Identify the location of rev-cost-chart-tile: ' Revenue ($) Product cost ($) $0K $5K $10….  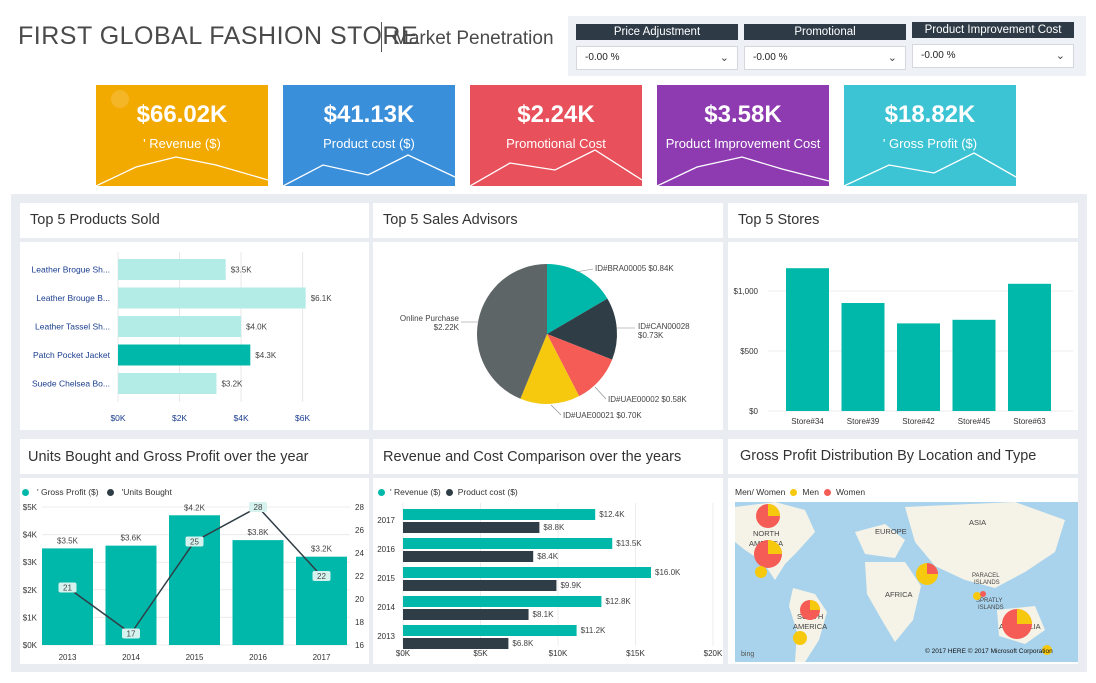
(548, 571).